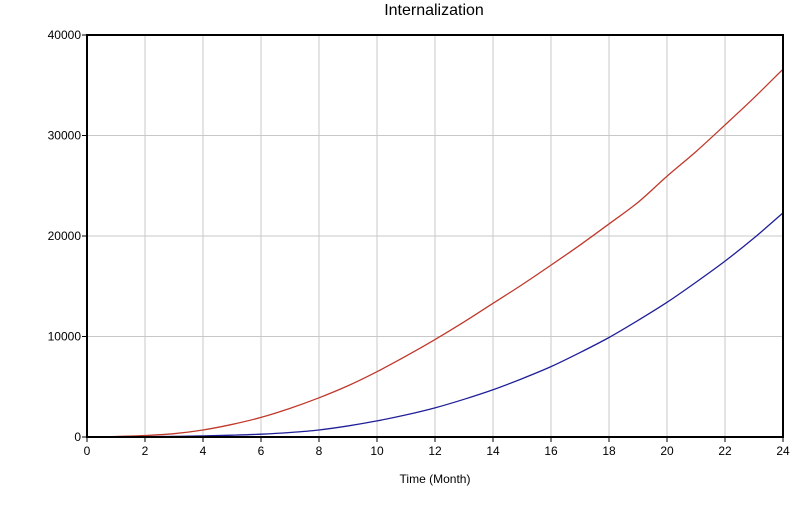  I want to click on x-tick-label: 14, so click(493, 451).